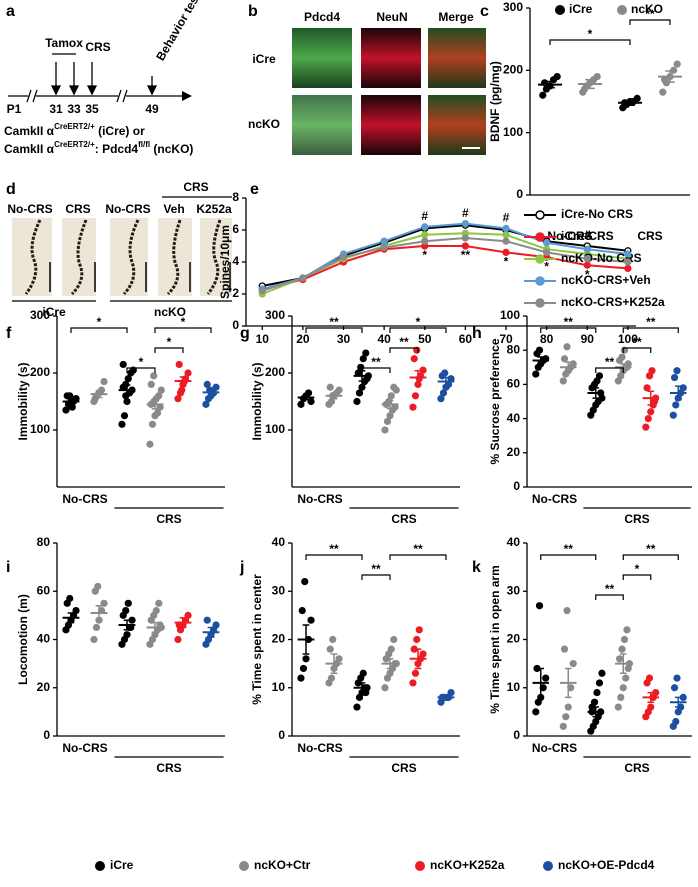 The width and height of the screenshot is (698, 887). Describe the element at coordinates (44, 590) in the screenshot. I see `y-tick-label: 60` at that location.